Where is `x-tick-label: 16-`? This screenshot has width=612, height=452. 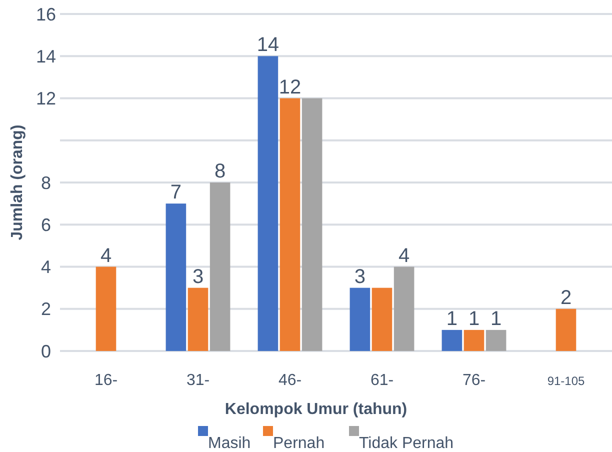 x-tick-label: 16- is located at coordinates (106, 380).